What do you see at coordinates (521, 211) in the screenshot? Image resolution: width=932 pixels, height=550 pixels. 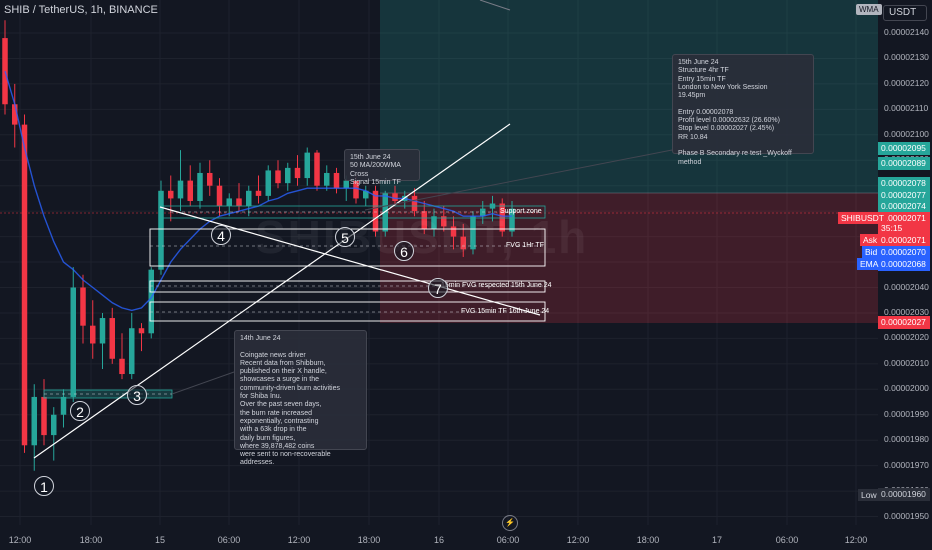 I see `support-zone-label: Support zone` at bounding box center [521, 211].